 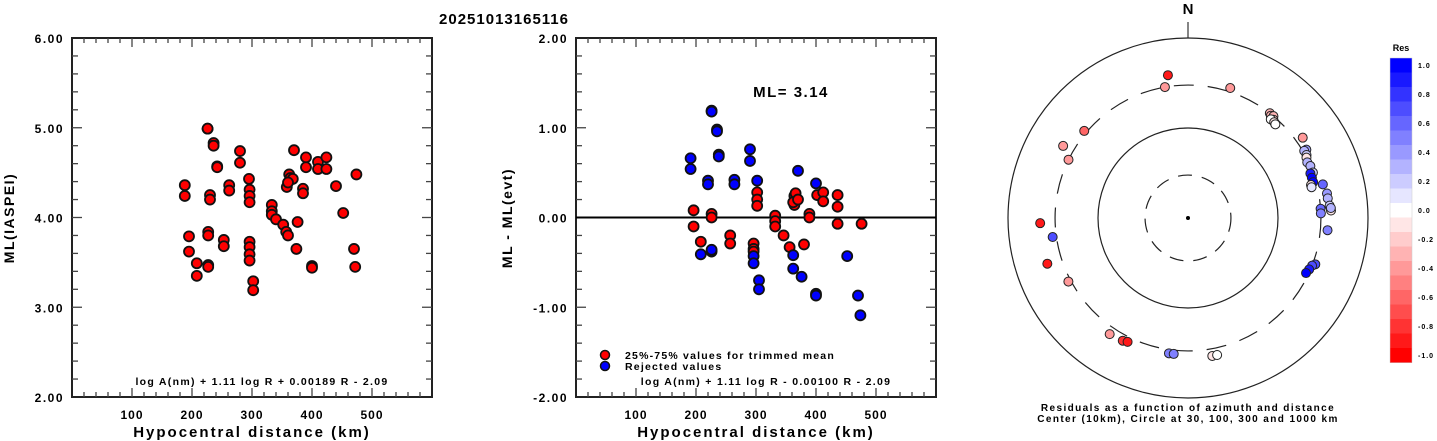 What do you see at coordinates (791, 92) in the screenshot?
I see `ml-annotation: ML= 3.14` at bounding box center [791, 92].